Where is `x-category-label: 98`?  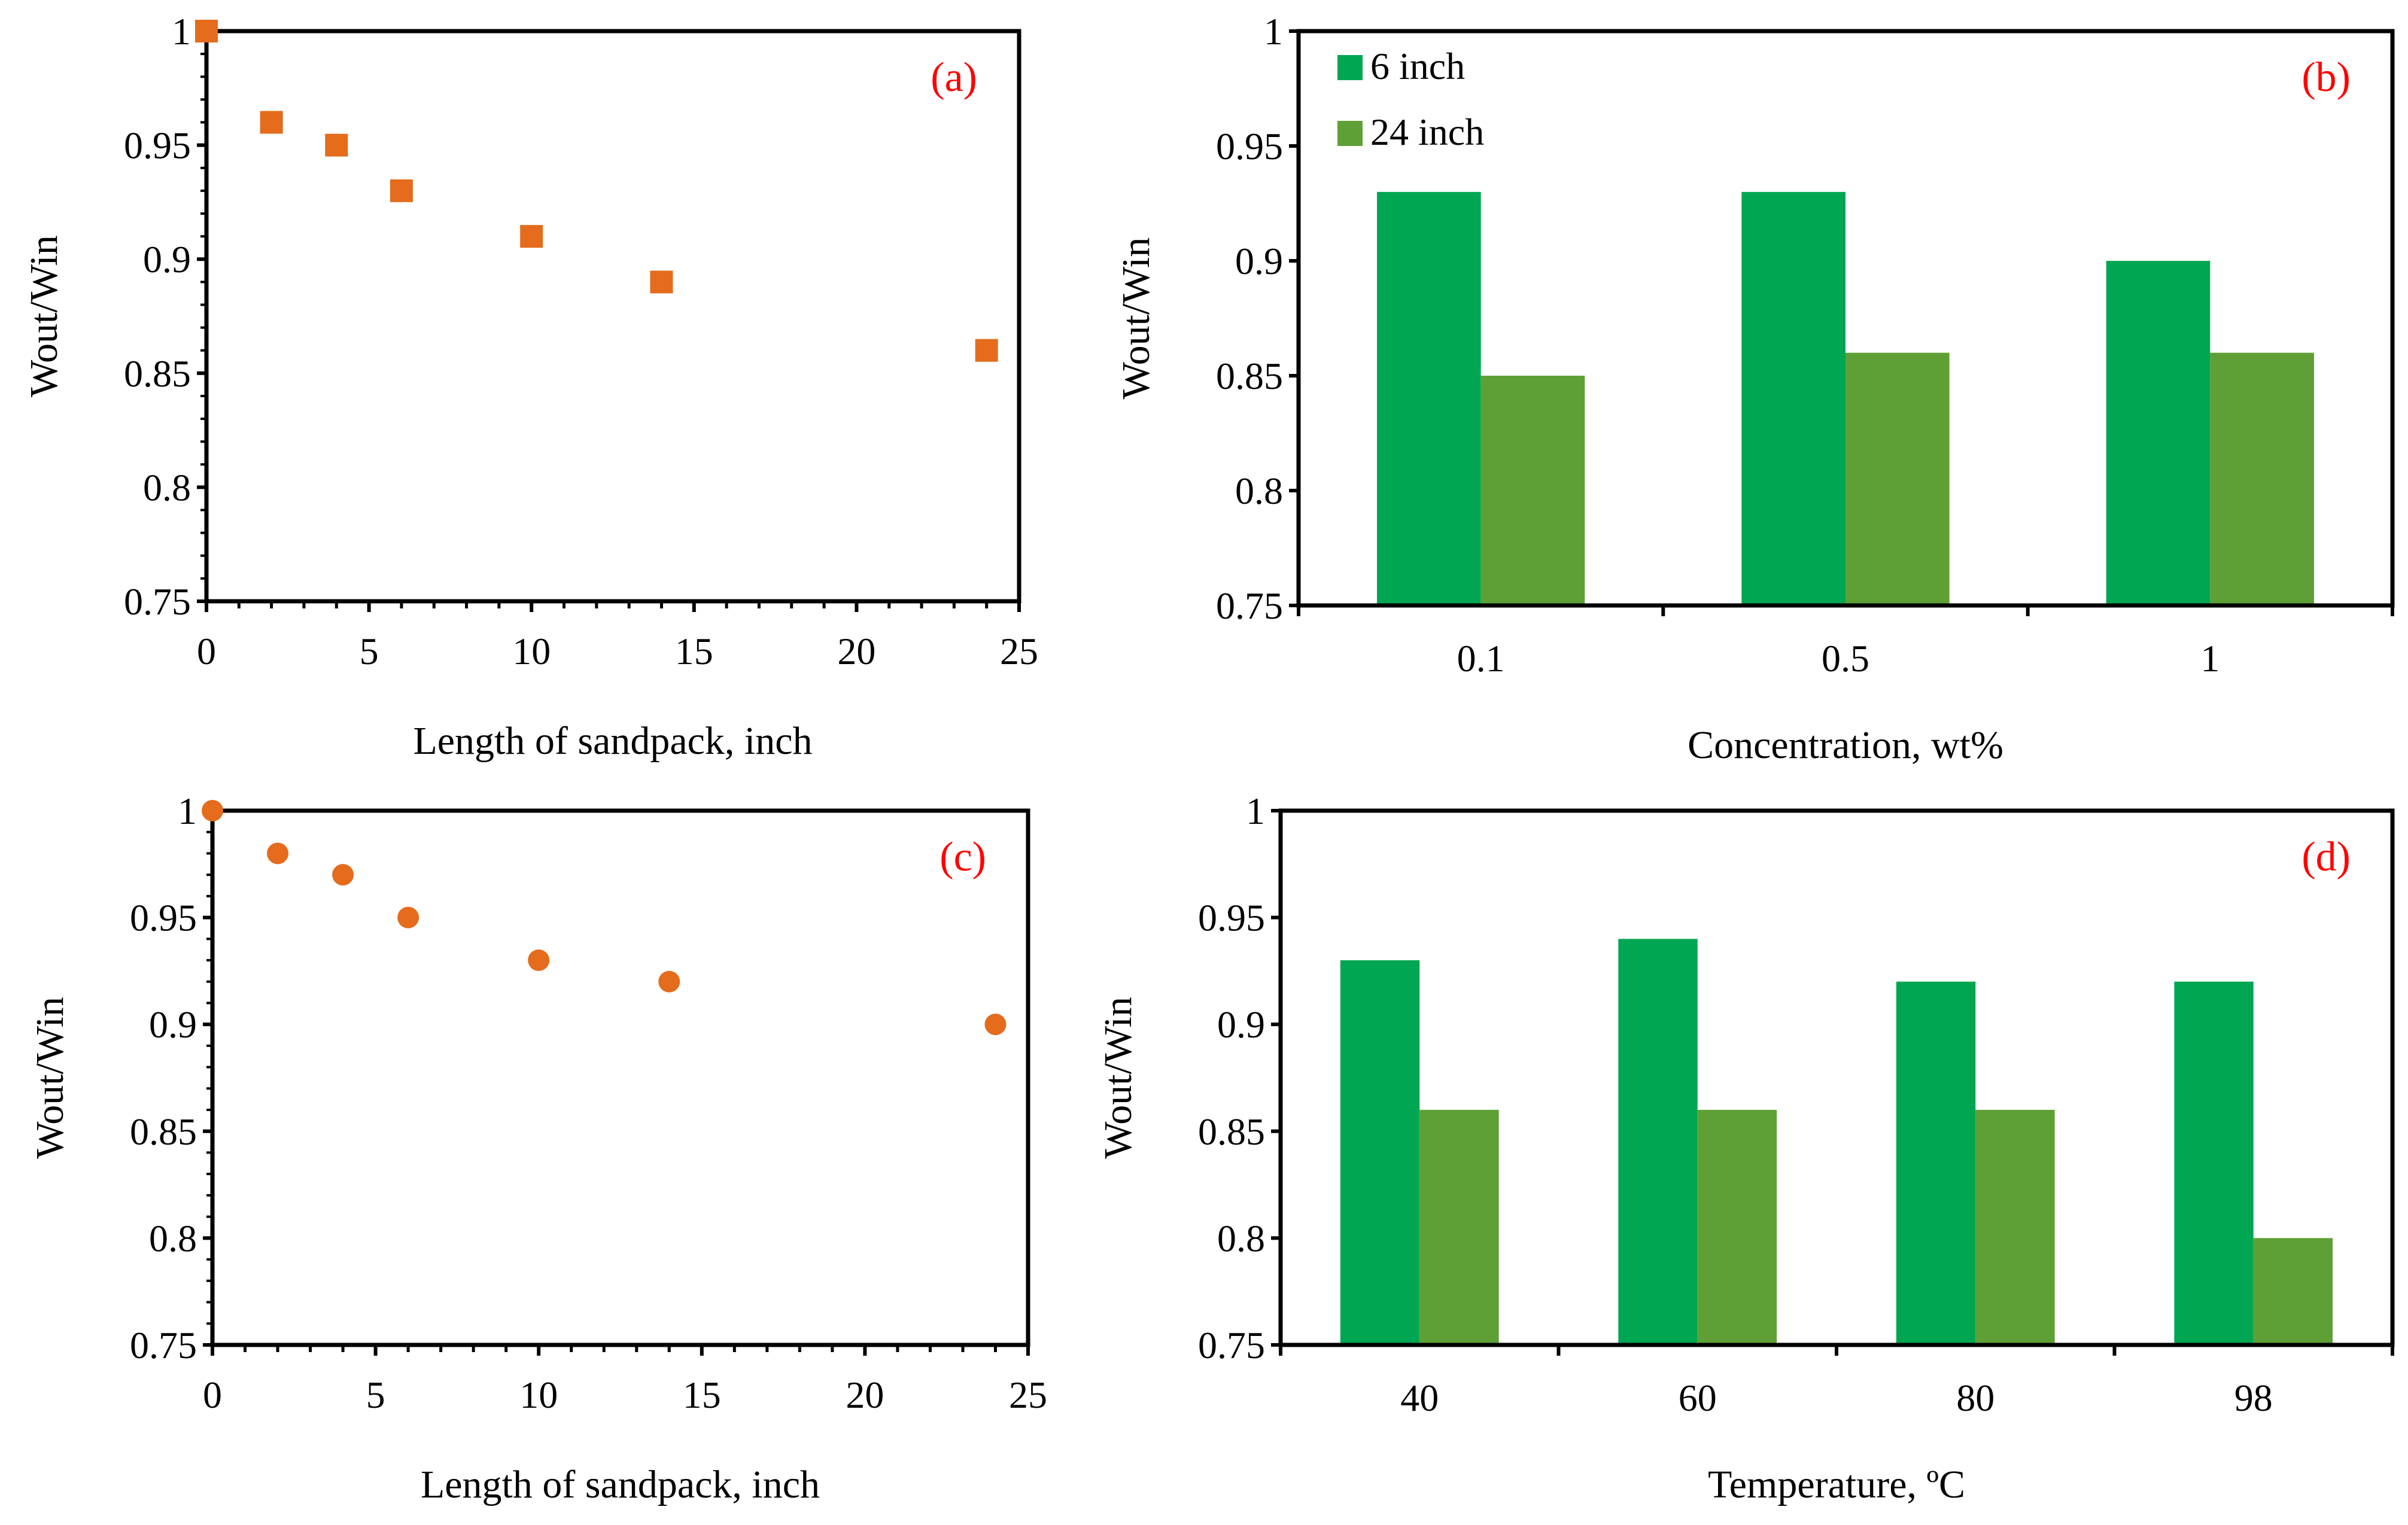 x-category-label: 98 is located at coordinates (2253, 1398).